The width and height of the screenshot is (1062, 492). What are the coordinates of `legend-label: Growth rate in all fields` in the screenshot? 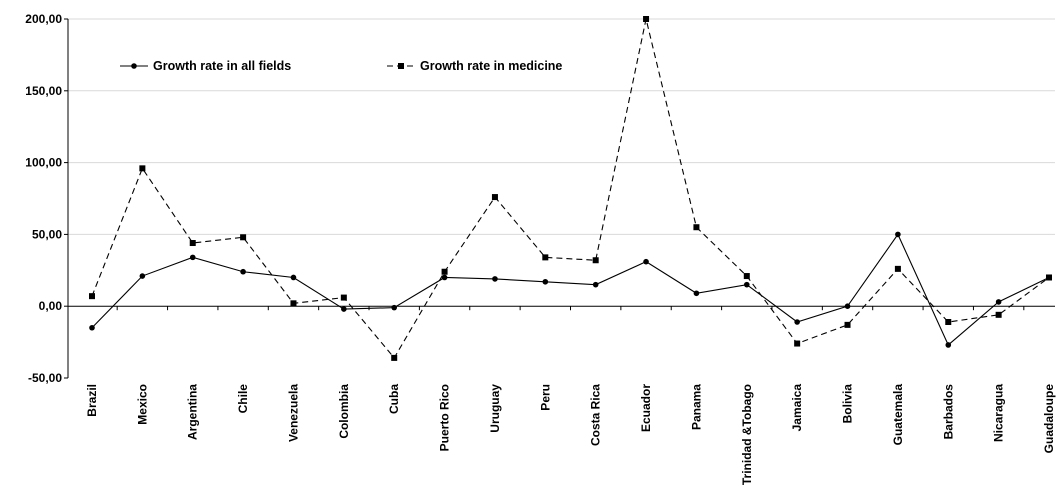 It's located at (222, 66).